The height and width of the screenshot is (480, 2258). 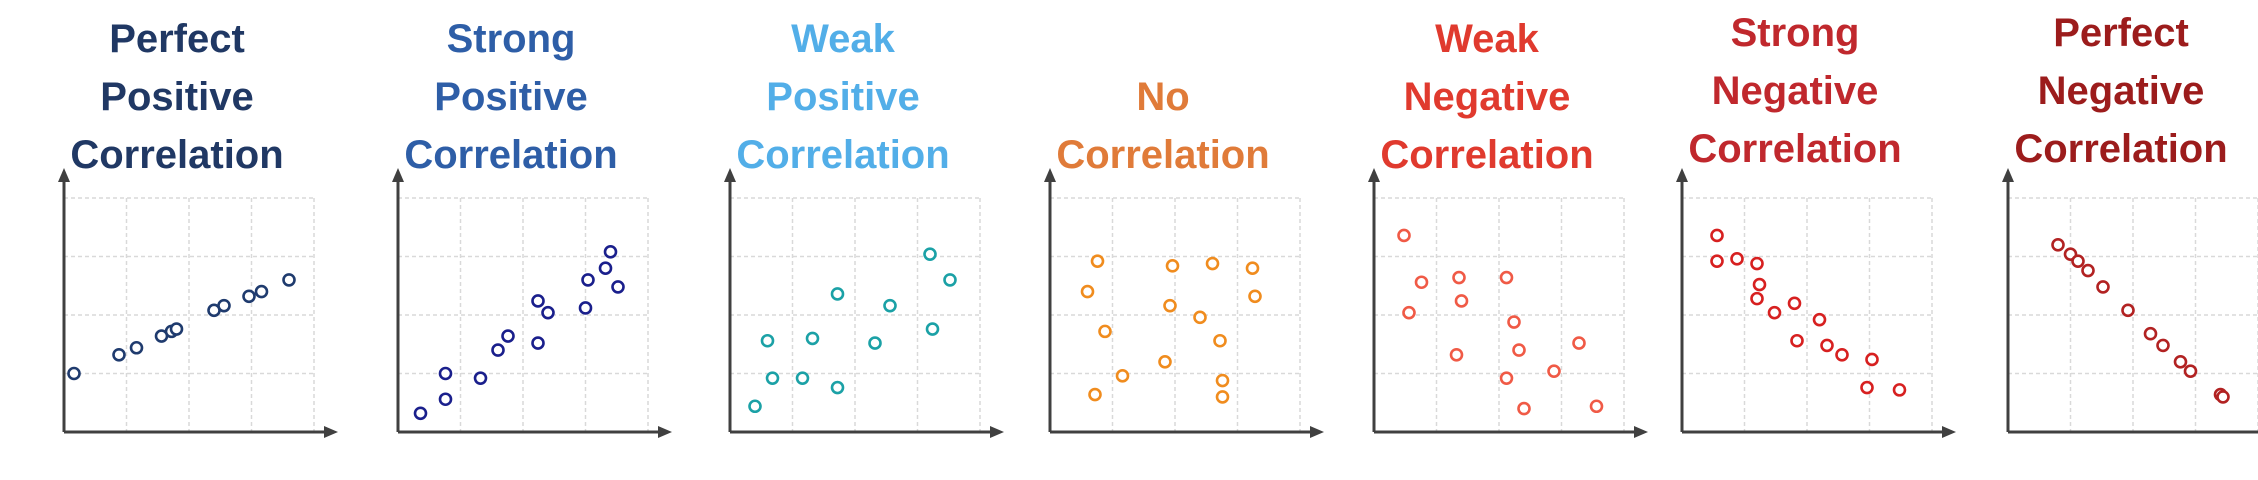 I want to click on chart-title-line: Perfect, so click(x=2121, y=33).